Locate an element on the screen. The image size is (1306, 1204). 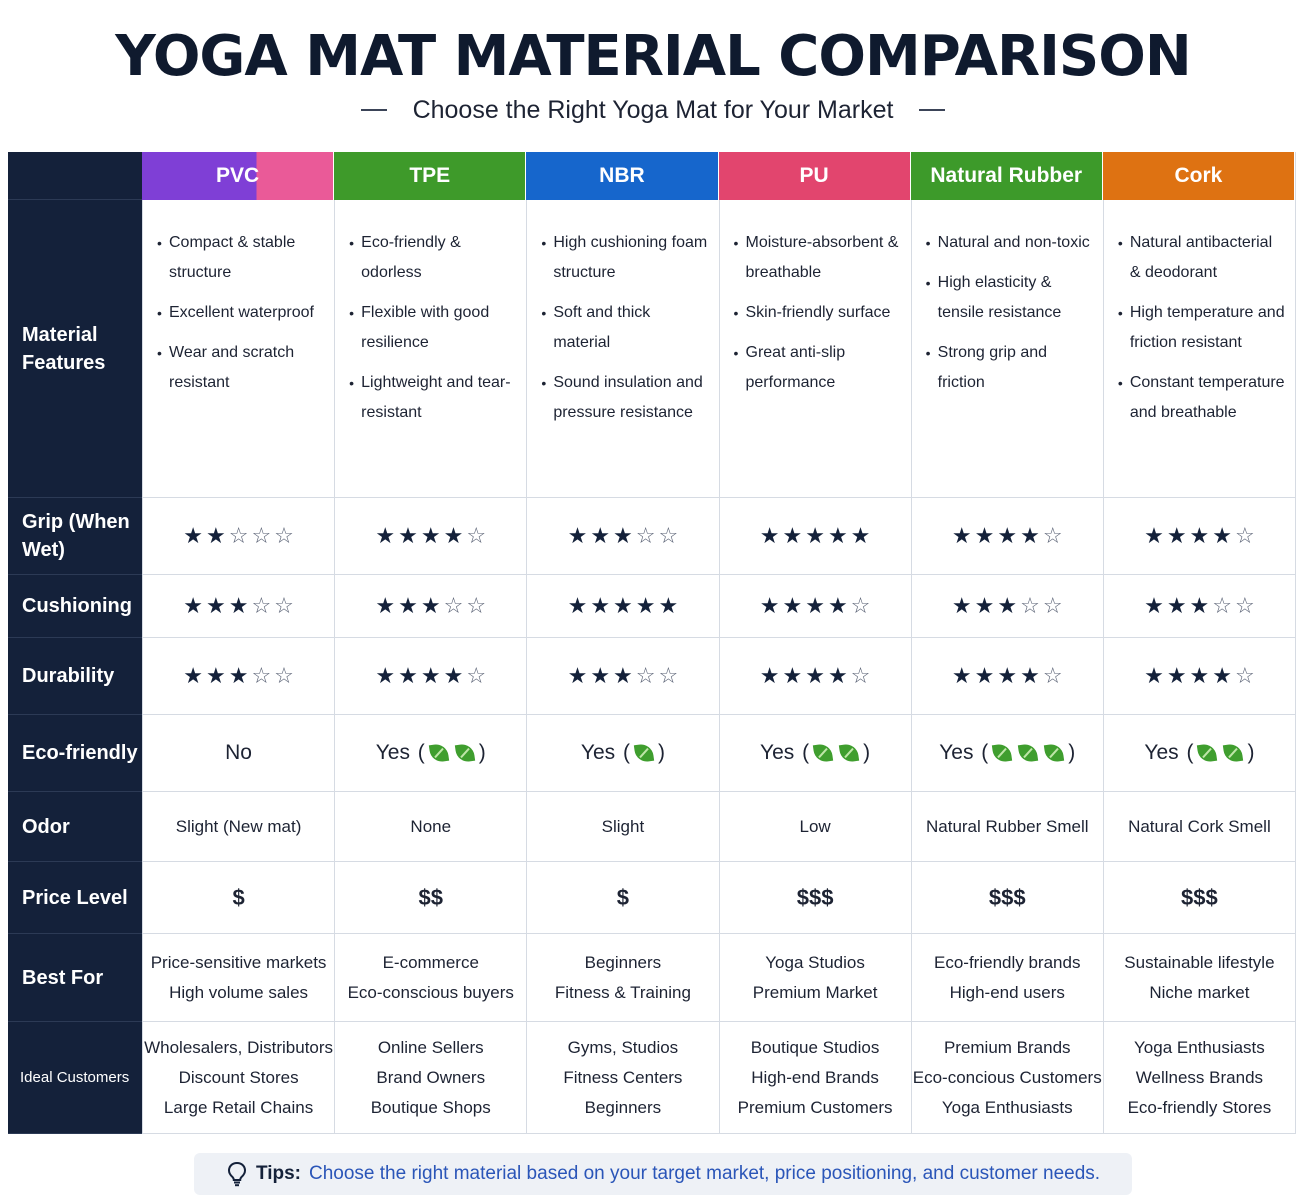
subtitle-dash-left is located at coordinates (373, 110).